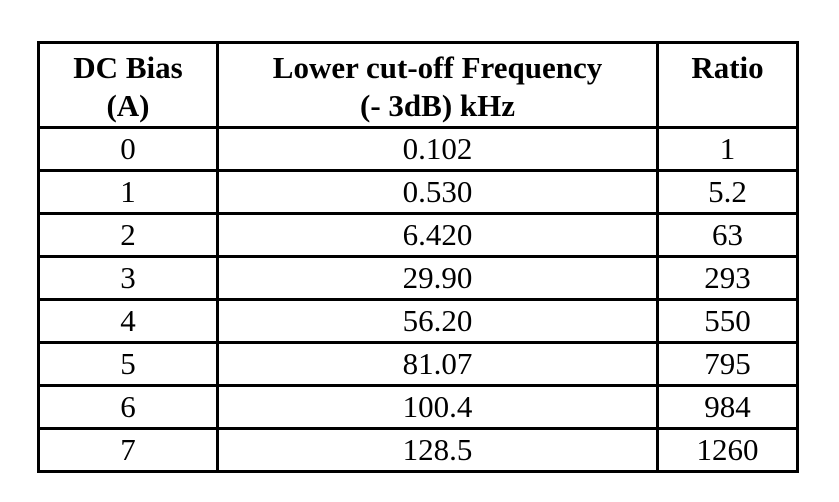 The image size is (839, 502). I want to click on cell-frequency: 128.5, so click(437, 450).